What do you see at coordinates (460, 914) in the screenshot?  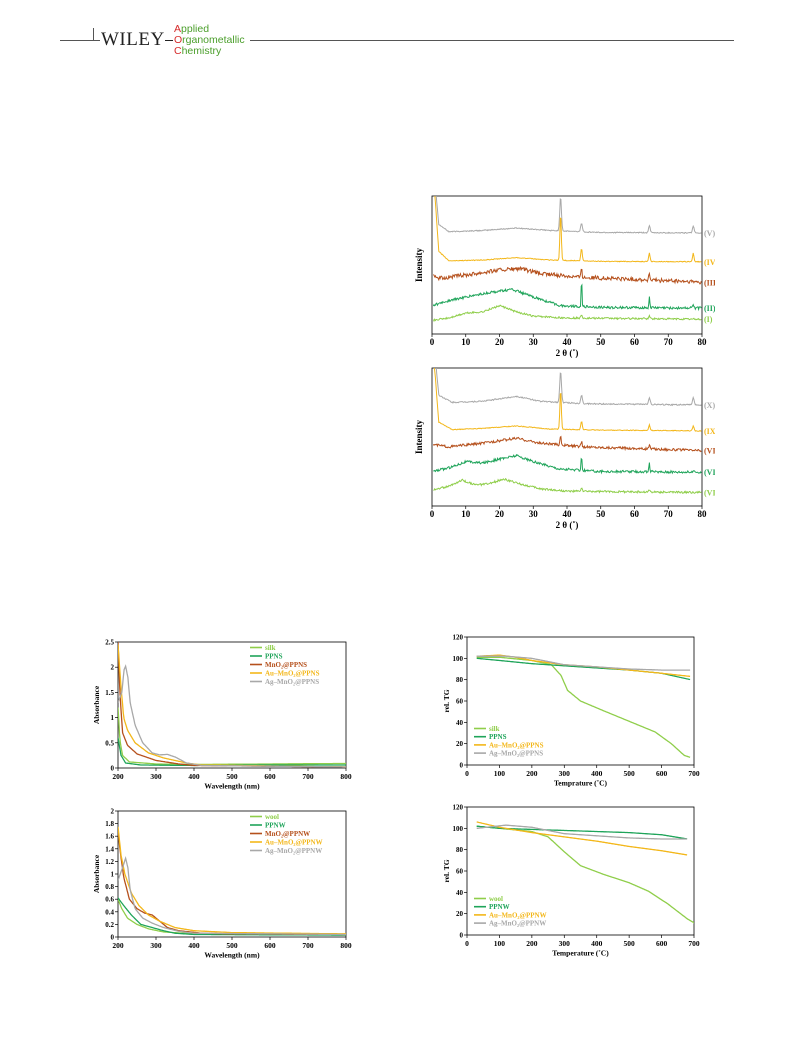 I see `y-tick-label: 20` at bounding box center [460, 914].